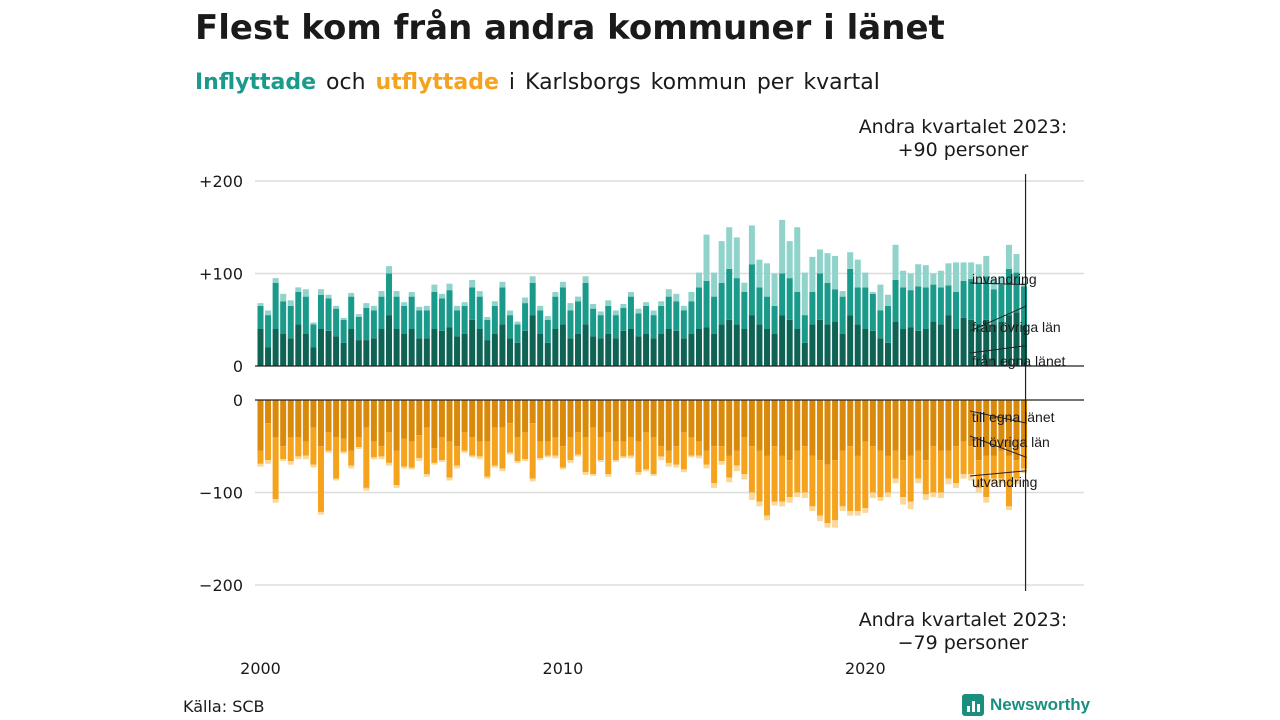 This screenshot has width=1280, height=720. Describe the element at coordinates (1026, 705) in the screenshot. I see `brand-logo: Newsworthy` at that location.